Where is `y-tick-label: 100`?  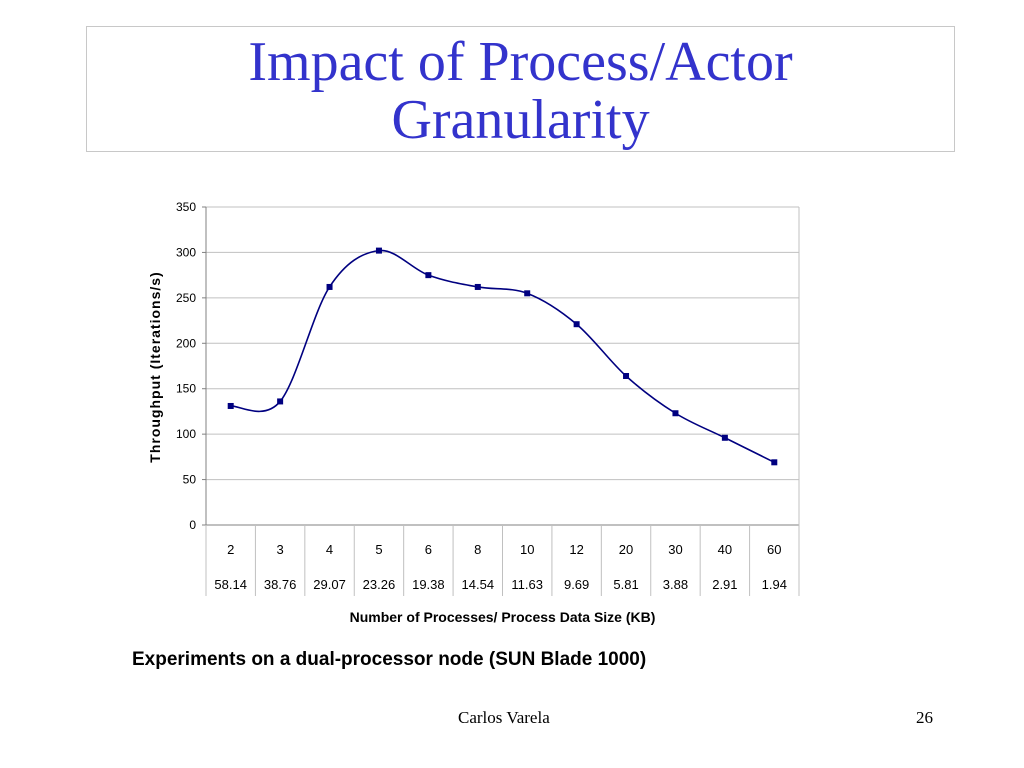
y-tick-label: 100 is located at coordinates (186, 434).